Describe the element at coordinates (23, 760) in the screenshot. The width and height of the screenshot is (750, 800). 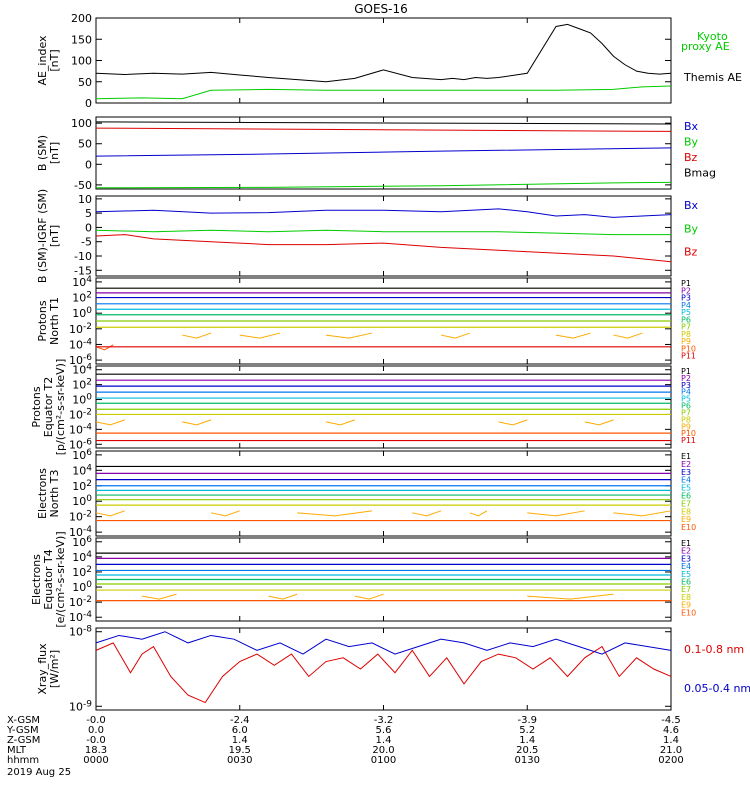
I see `x-axis-row-label: hhmm` at that location.